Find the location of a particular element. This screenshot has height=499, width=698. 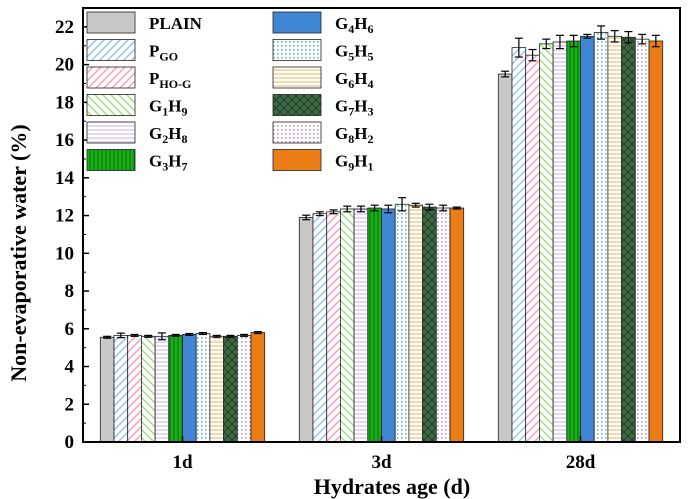

error-bar-G3H7-1d is located at coordinates (175, 335).